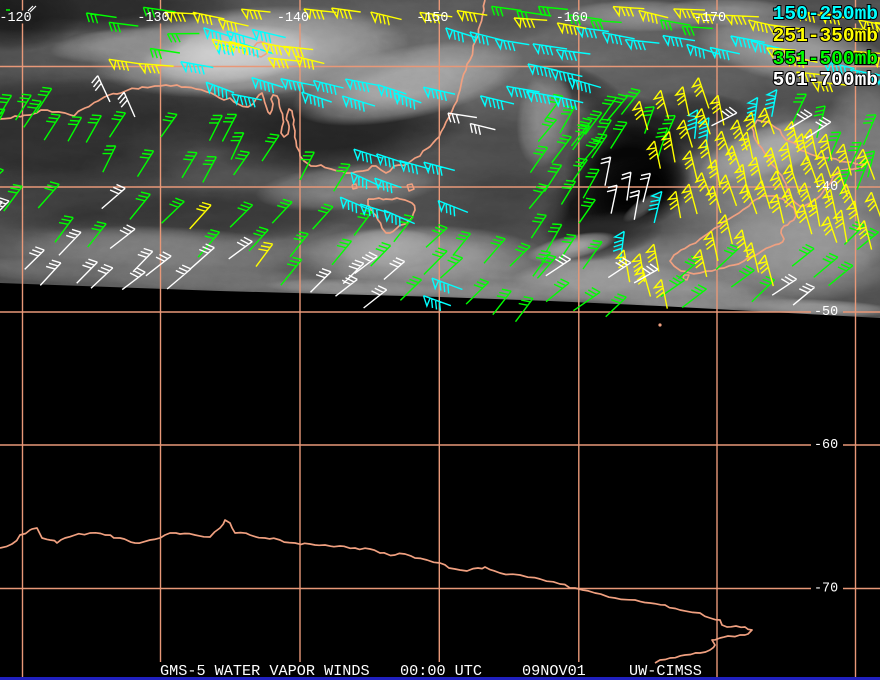 The height and width of the screenshot is (680, 880). I want to click on svg-text: -70, so click(826, 588).